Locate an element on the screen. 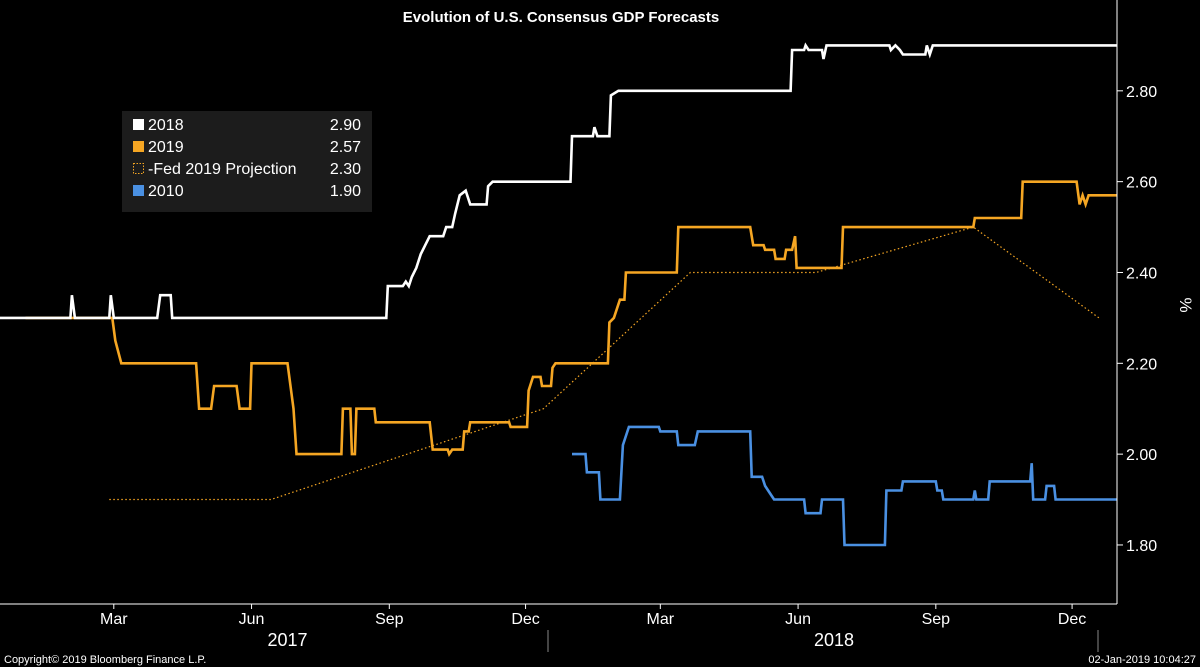 Image resolution: width=1200 pixels, height=667 pixels. copyright-text: Copyright© 2019 Bloomberg Finance L.P. is located at coordinates (105, 660).